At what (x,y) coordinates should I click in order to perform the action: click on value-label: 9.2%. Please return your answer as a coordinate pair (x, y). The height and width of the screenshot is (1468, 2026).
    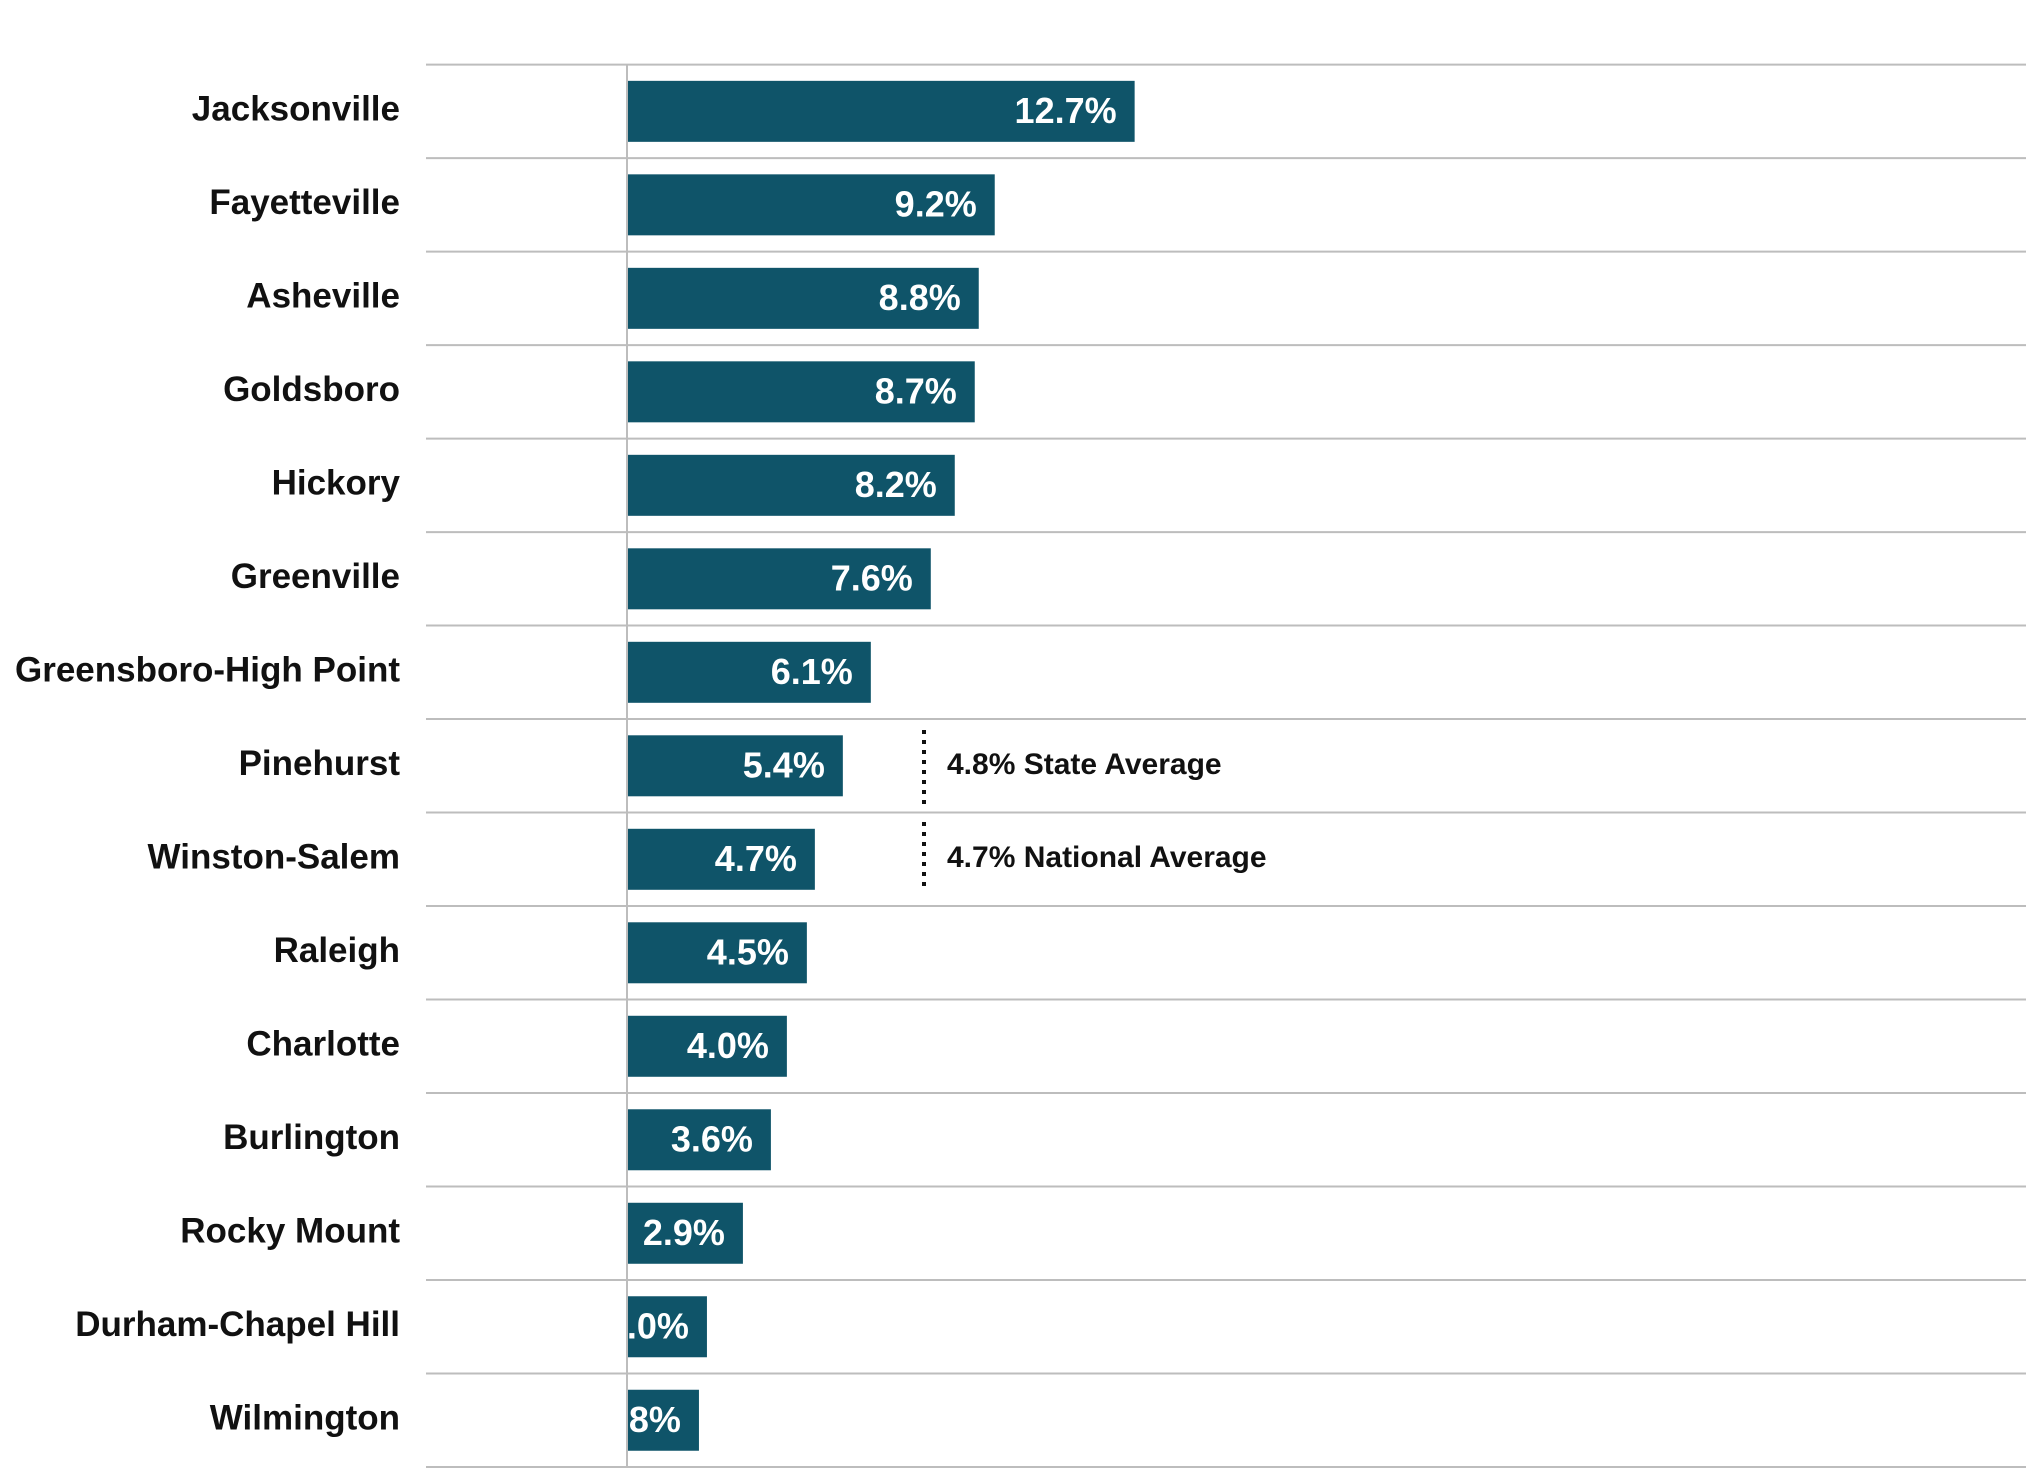
    Looking at the image, I should click on (936, 203).